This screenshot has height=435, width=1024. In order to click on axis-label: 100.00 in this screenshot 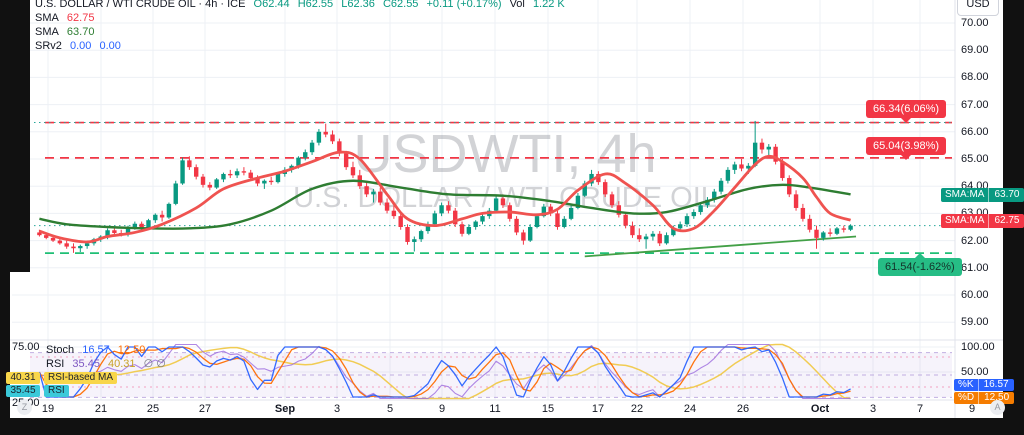, I will do `click(978, 347)`.